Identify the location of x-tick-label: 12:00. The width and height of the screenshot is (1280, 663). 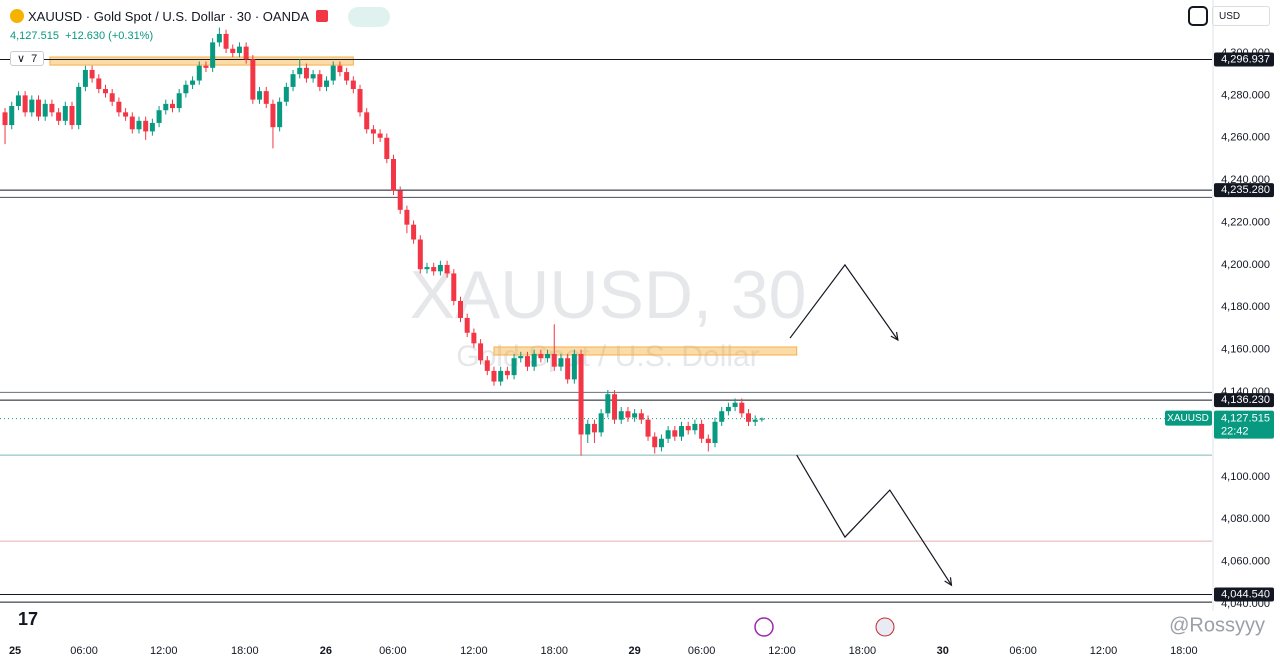
(1104, 651).